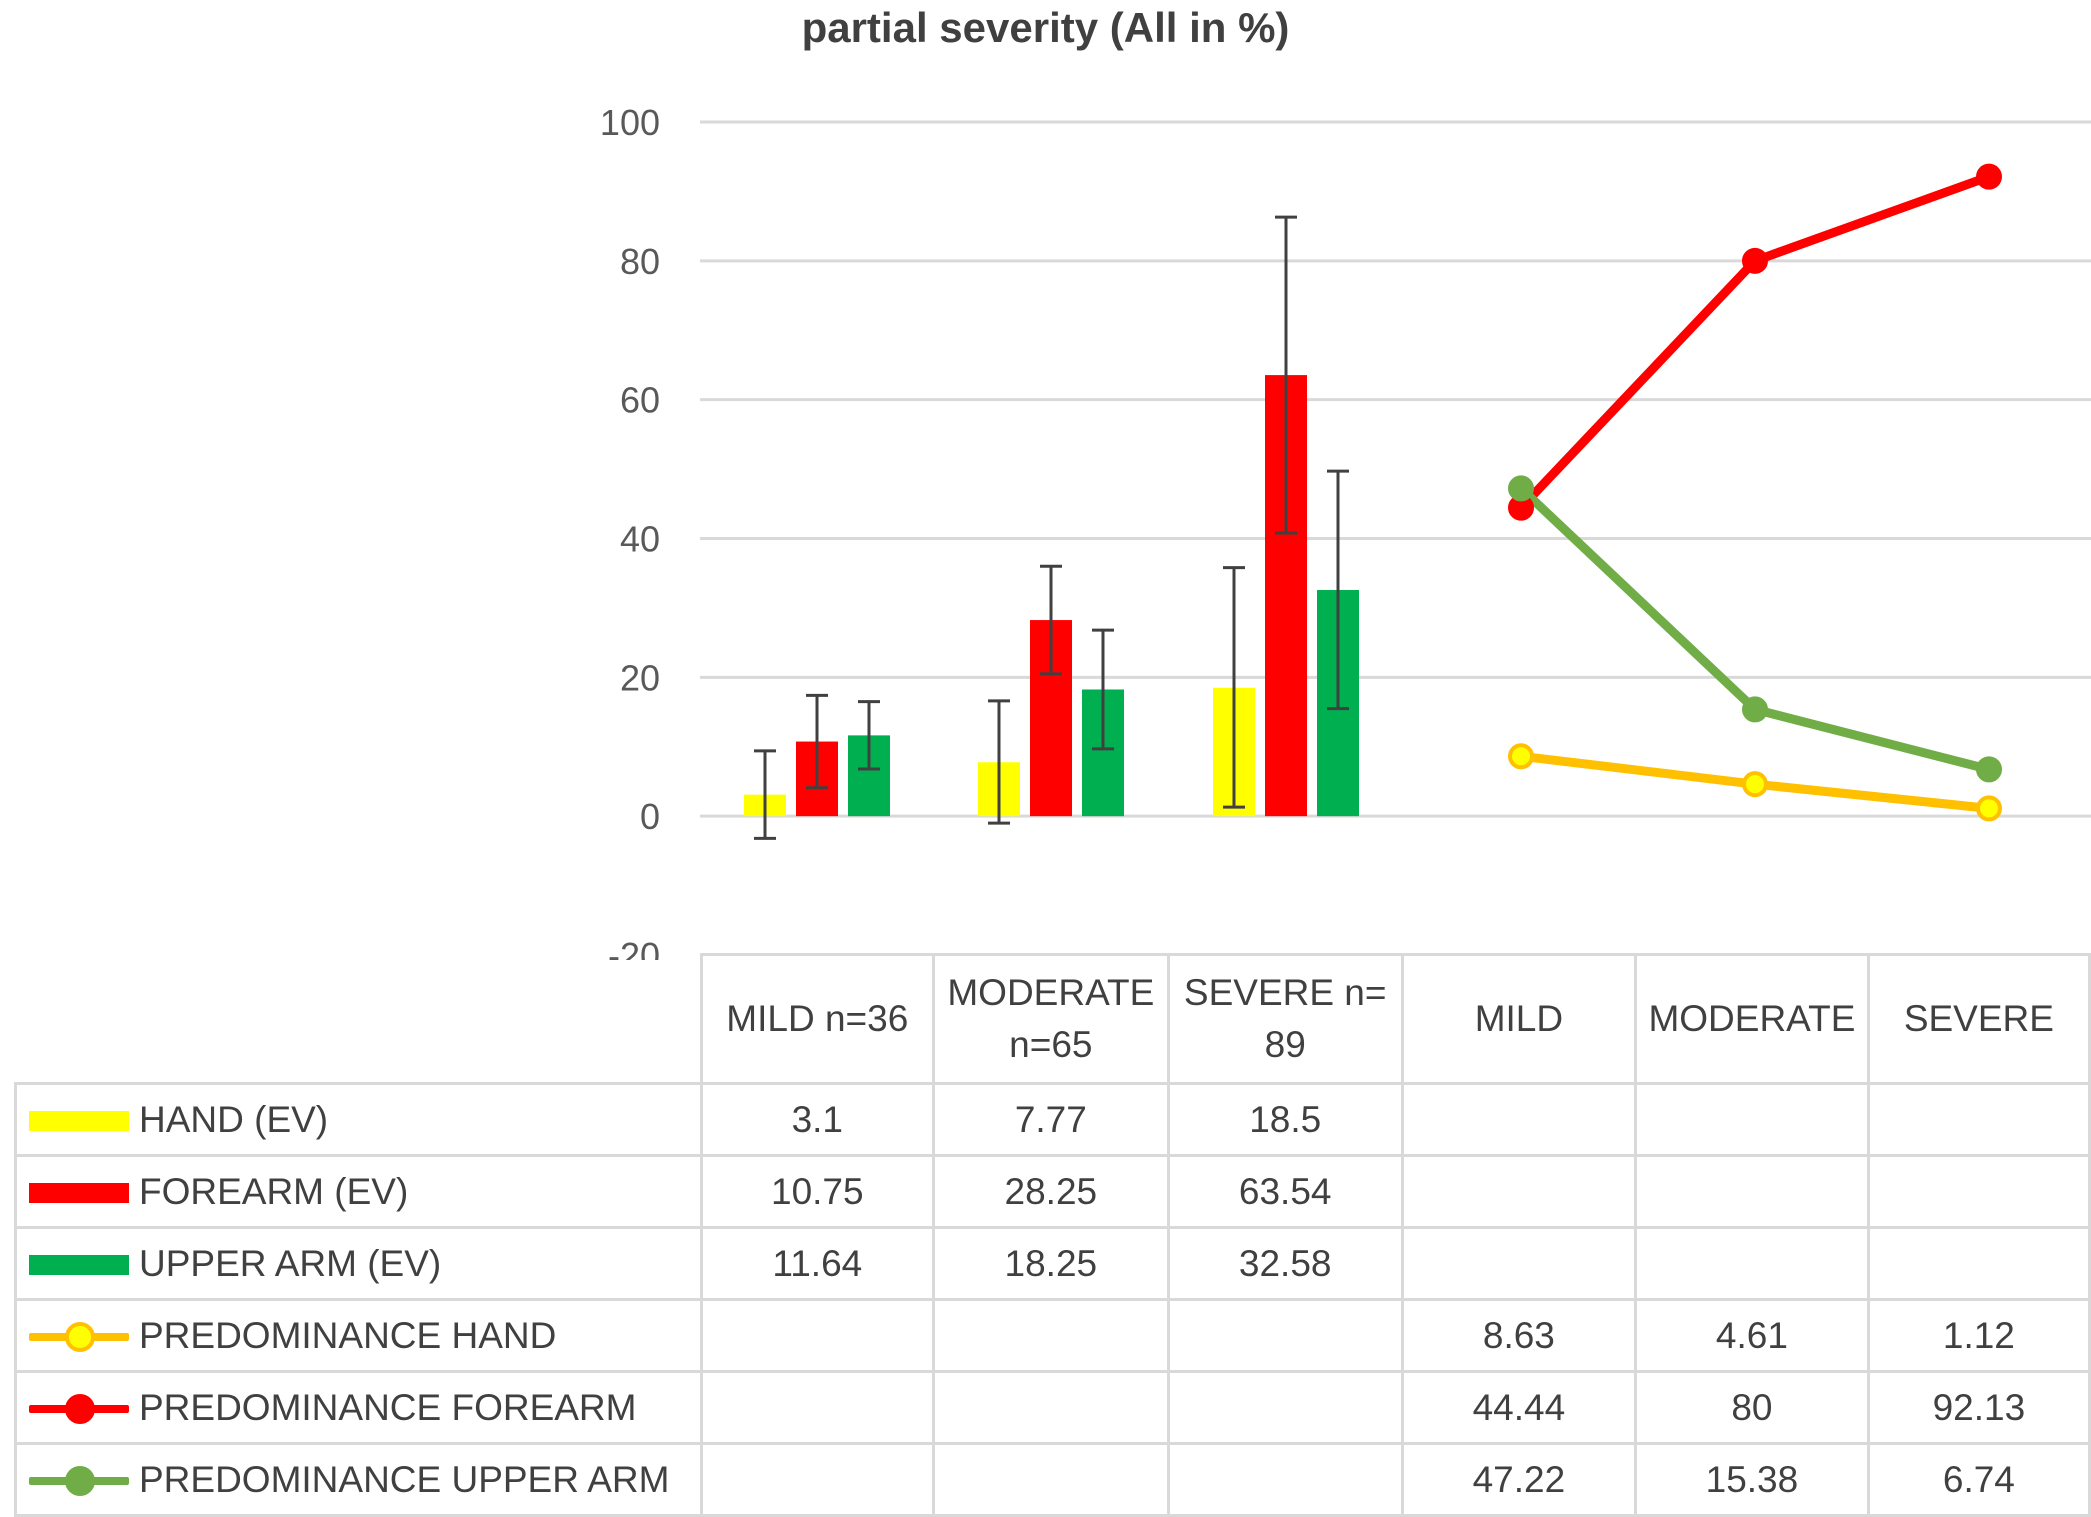  I want to click on value-cell: 11.64, so click(817, 1263).